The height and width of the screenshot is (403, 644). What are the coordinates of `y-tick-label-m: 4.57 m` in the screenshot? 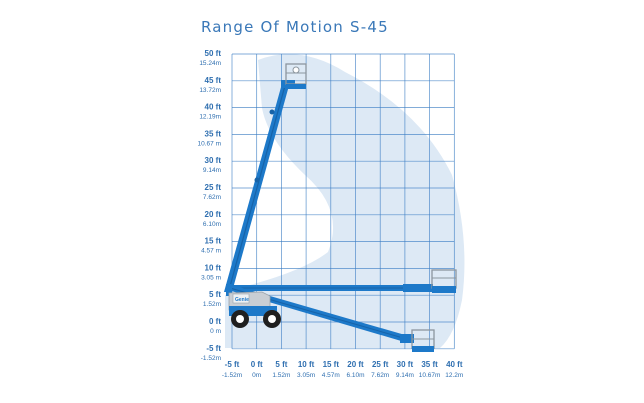 It's located at (211, 251).